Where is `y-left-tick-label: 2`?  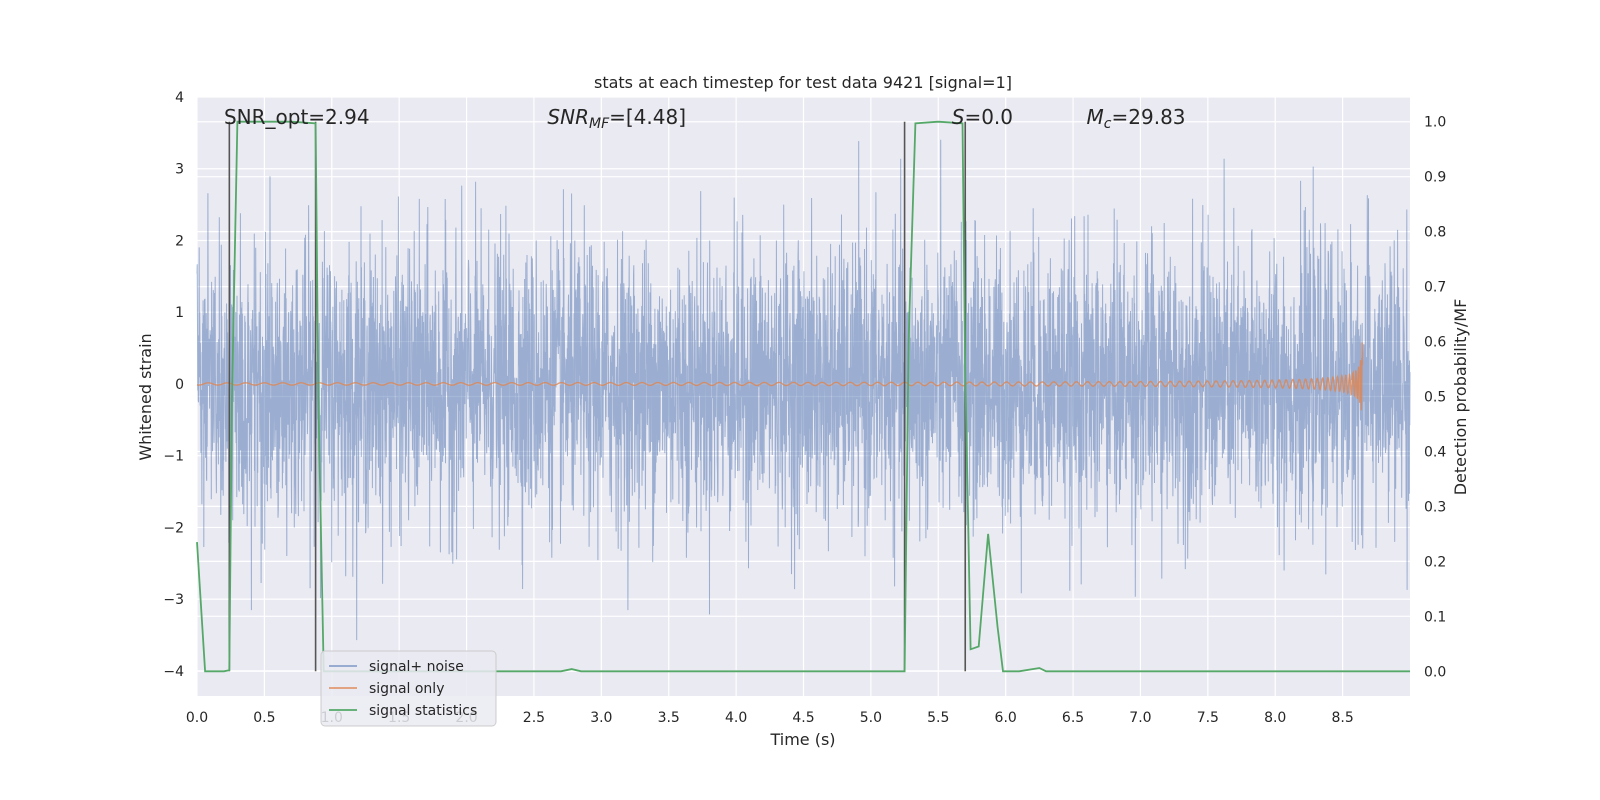 y-left-tick-label: 2 is located at coordinates (179, 241).